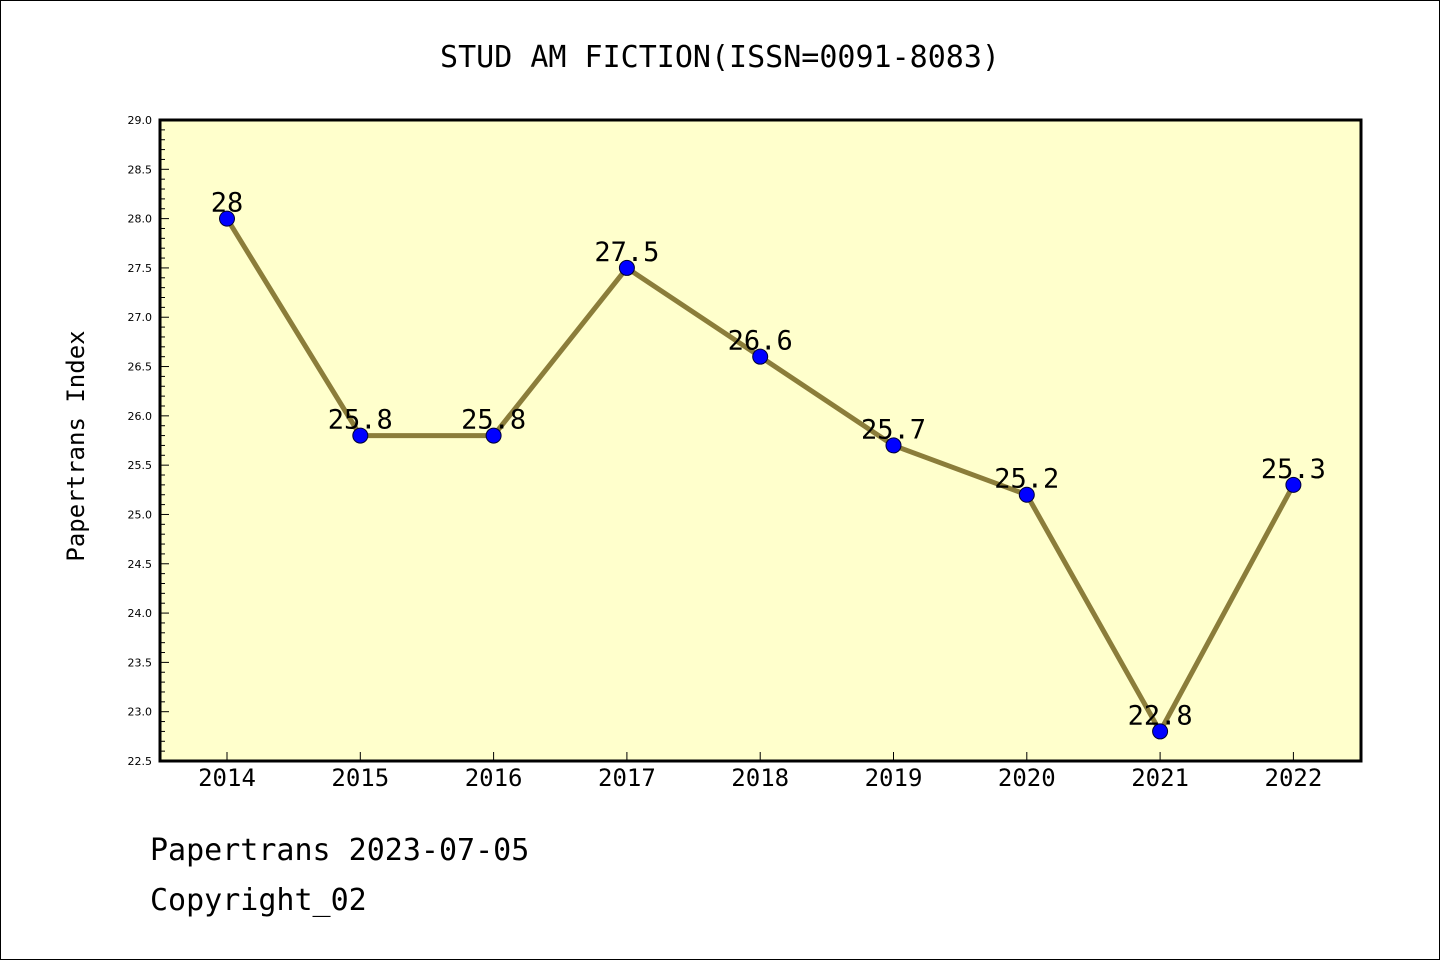 The width and height of the screenshot is (1440, 960). I want to click on x-tick-label: 2014, so click(227, 778).